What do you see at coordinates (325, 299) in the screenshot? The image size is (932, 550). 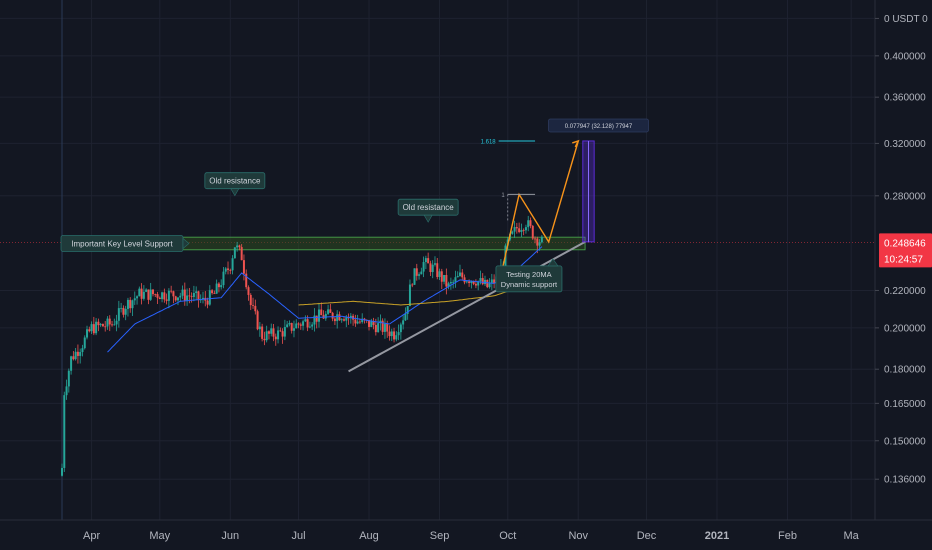 I see `ma20-line` at bounding box center [325, 299].